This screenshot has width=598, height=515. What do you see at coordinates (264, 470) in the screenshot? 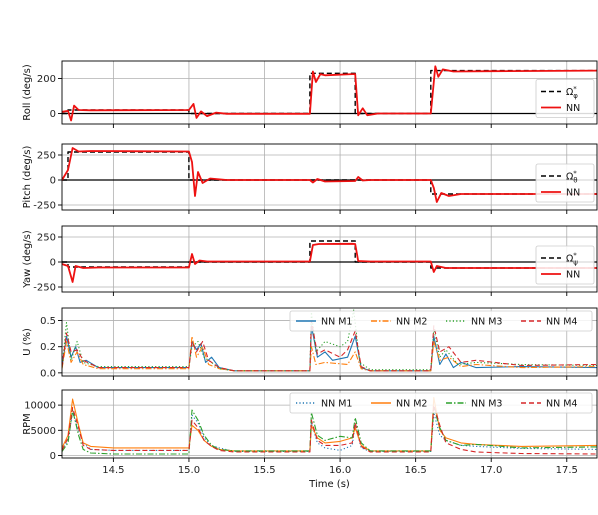
I see `x-tick-label: 15.5` at bounding box center [264, 470].